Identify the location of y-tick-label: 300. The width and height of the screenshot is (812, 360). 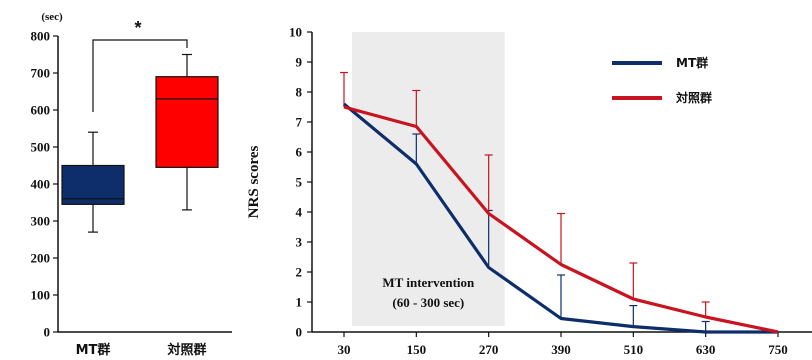
(41, 221).